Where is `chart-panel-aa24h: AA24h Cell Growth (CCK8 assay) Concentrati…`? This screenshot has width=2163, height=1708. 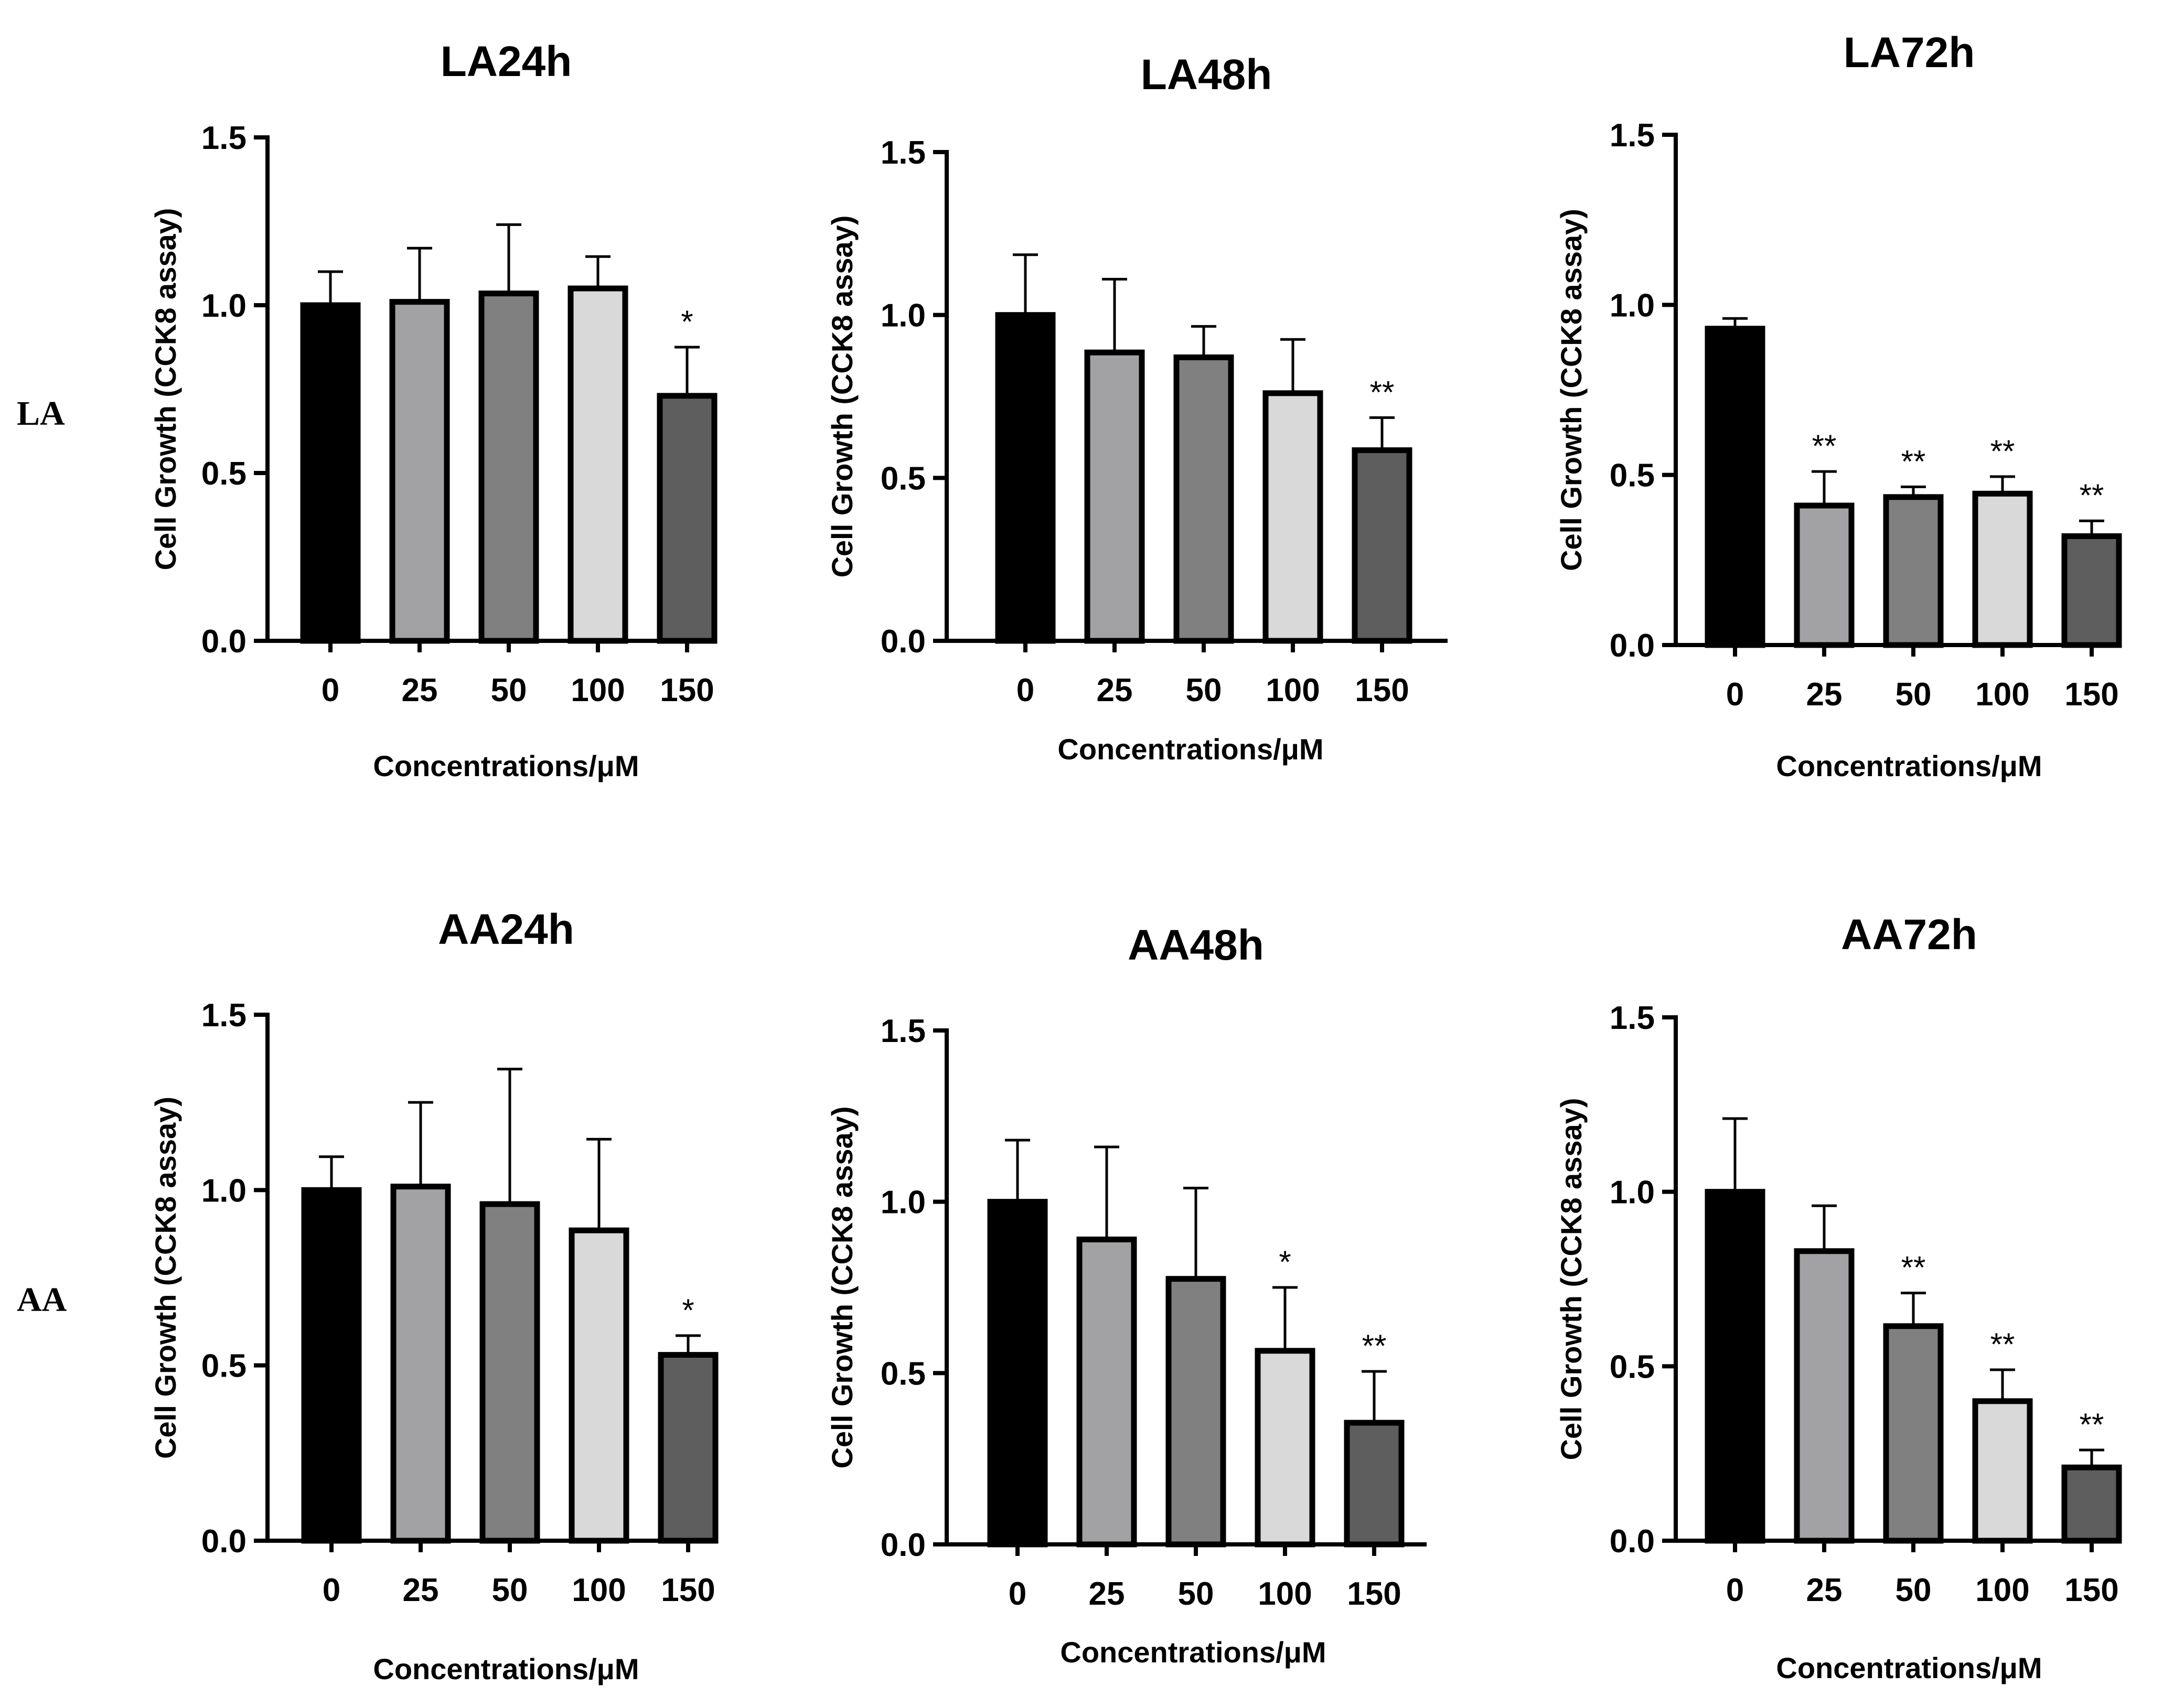 chart-panel-aa24h: AA24h Cell Growth (CCK8 assay) Concentrati… is located at coordinates (434, 1295).